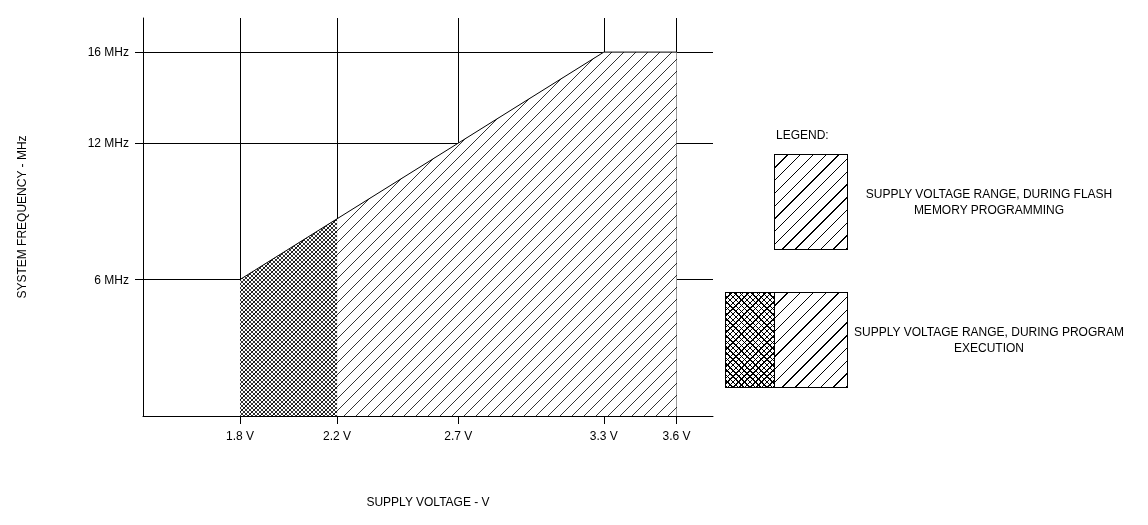 The width and height of the screenshot is (1148, 525). Describe the element at coordinates (240, 436) in the screenshot. I see `x-tick-label: 1.8 V` at that location.